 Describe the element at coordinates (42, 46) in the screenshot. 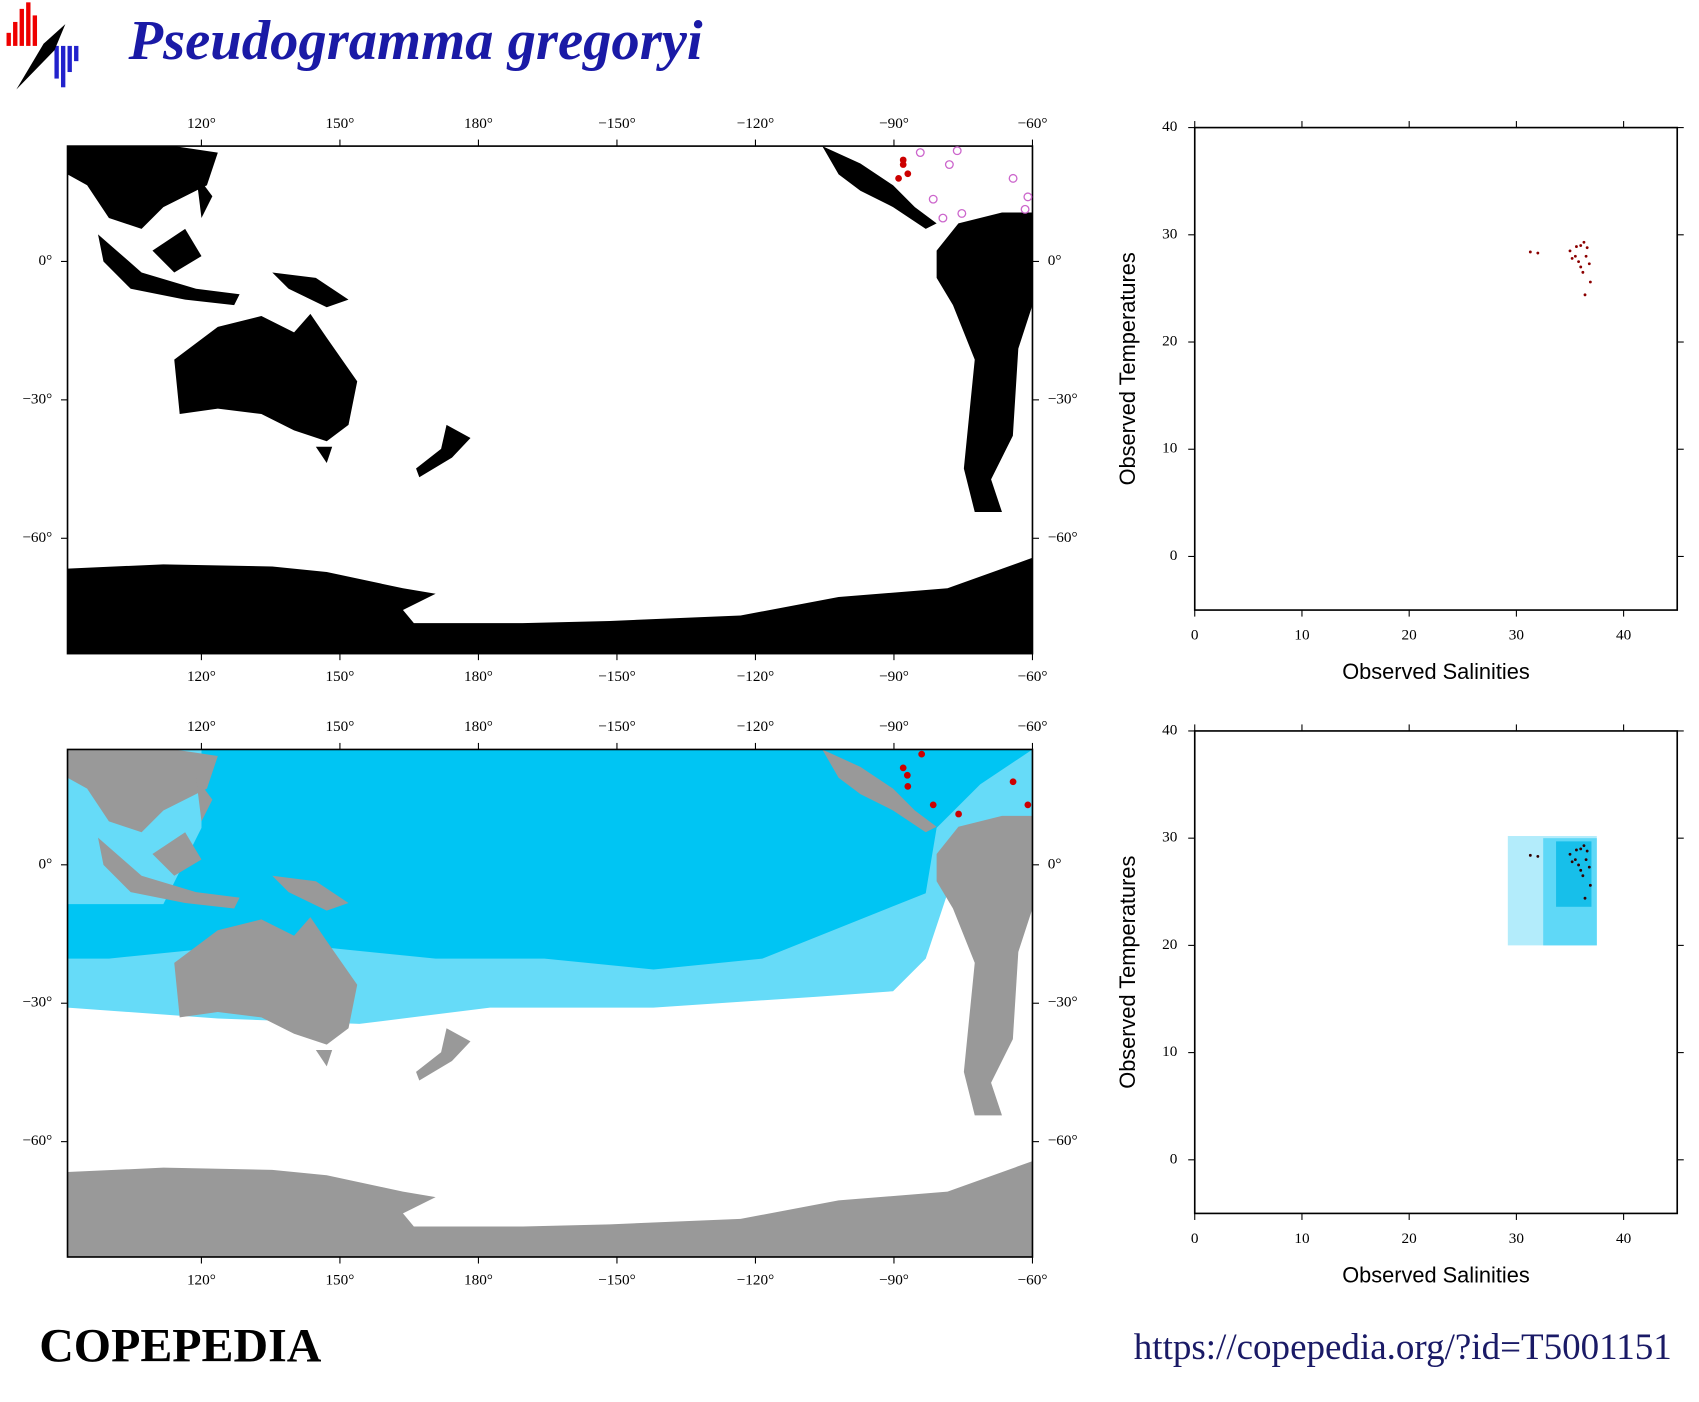

I see `logo` at that location.